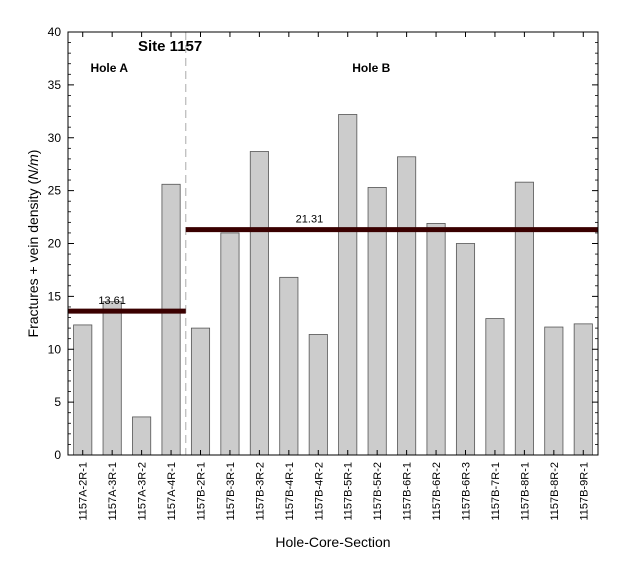 This screenshot has width=636, height=569. Describe the element at coordinates (113, 491) in the screenshot. I see `x-tick-label: 1157A-3R-1` at that location.